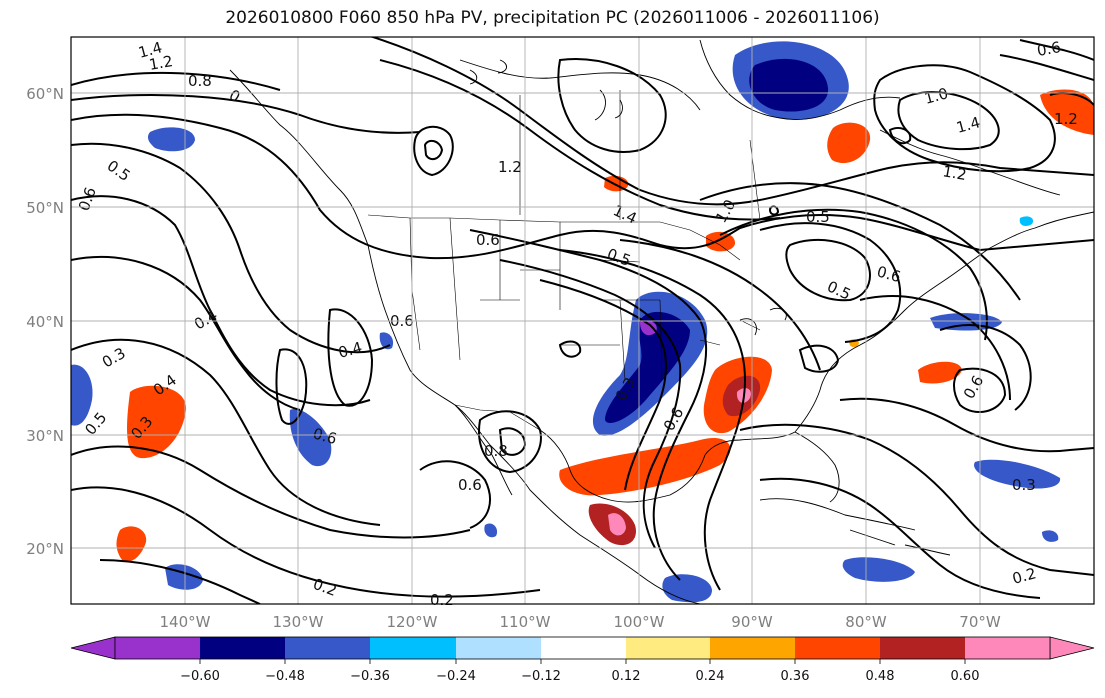  What do you see at coordinates (866, 622) in the screenshot?
I see `lon-label: 80°W` at bounding box center [866, 622].